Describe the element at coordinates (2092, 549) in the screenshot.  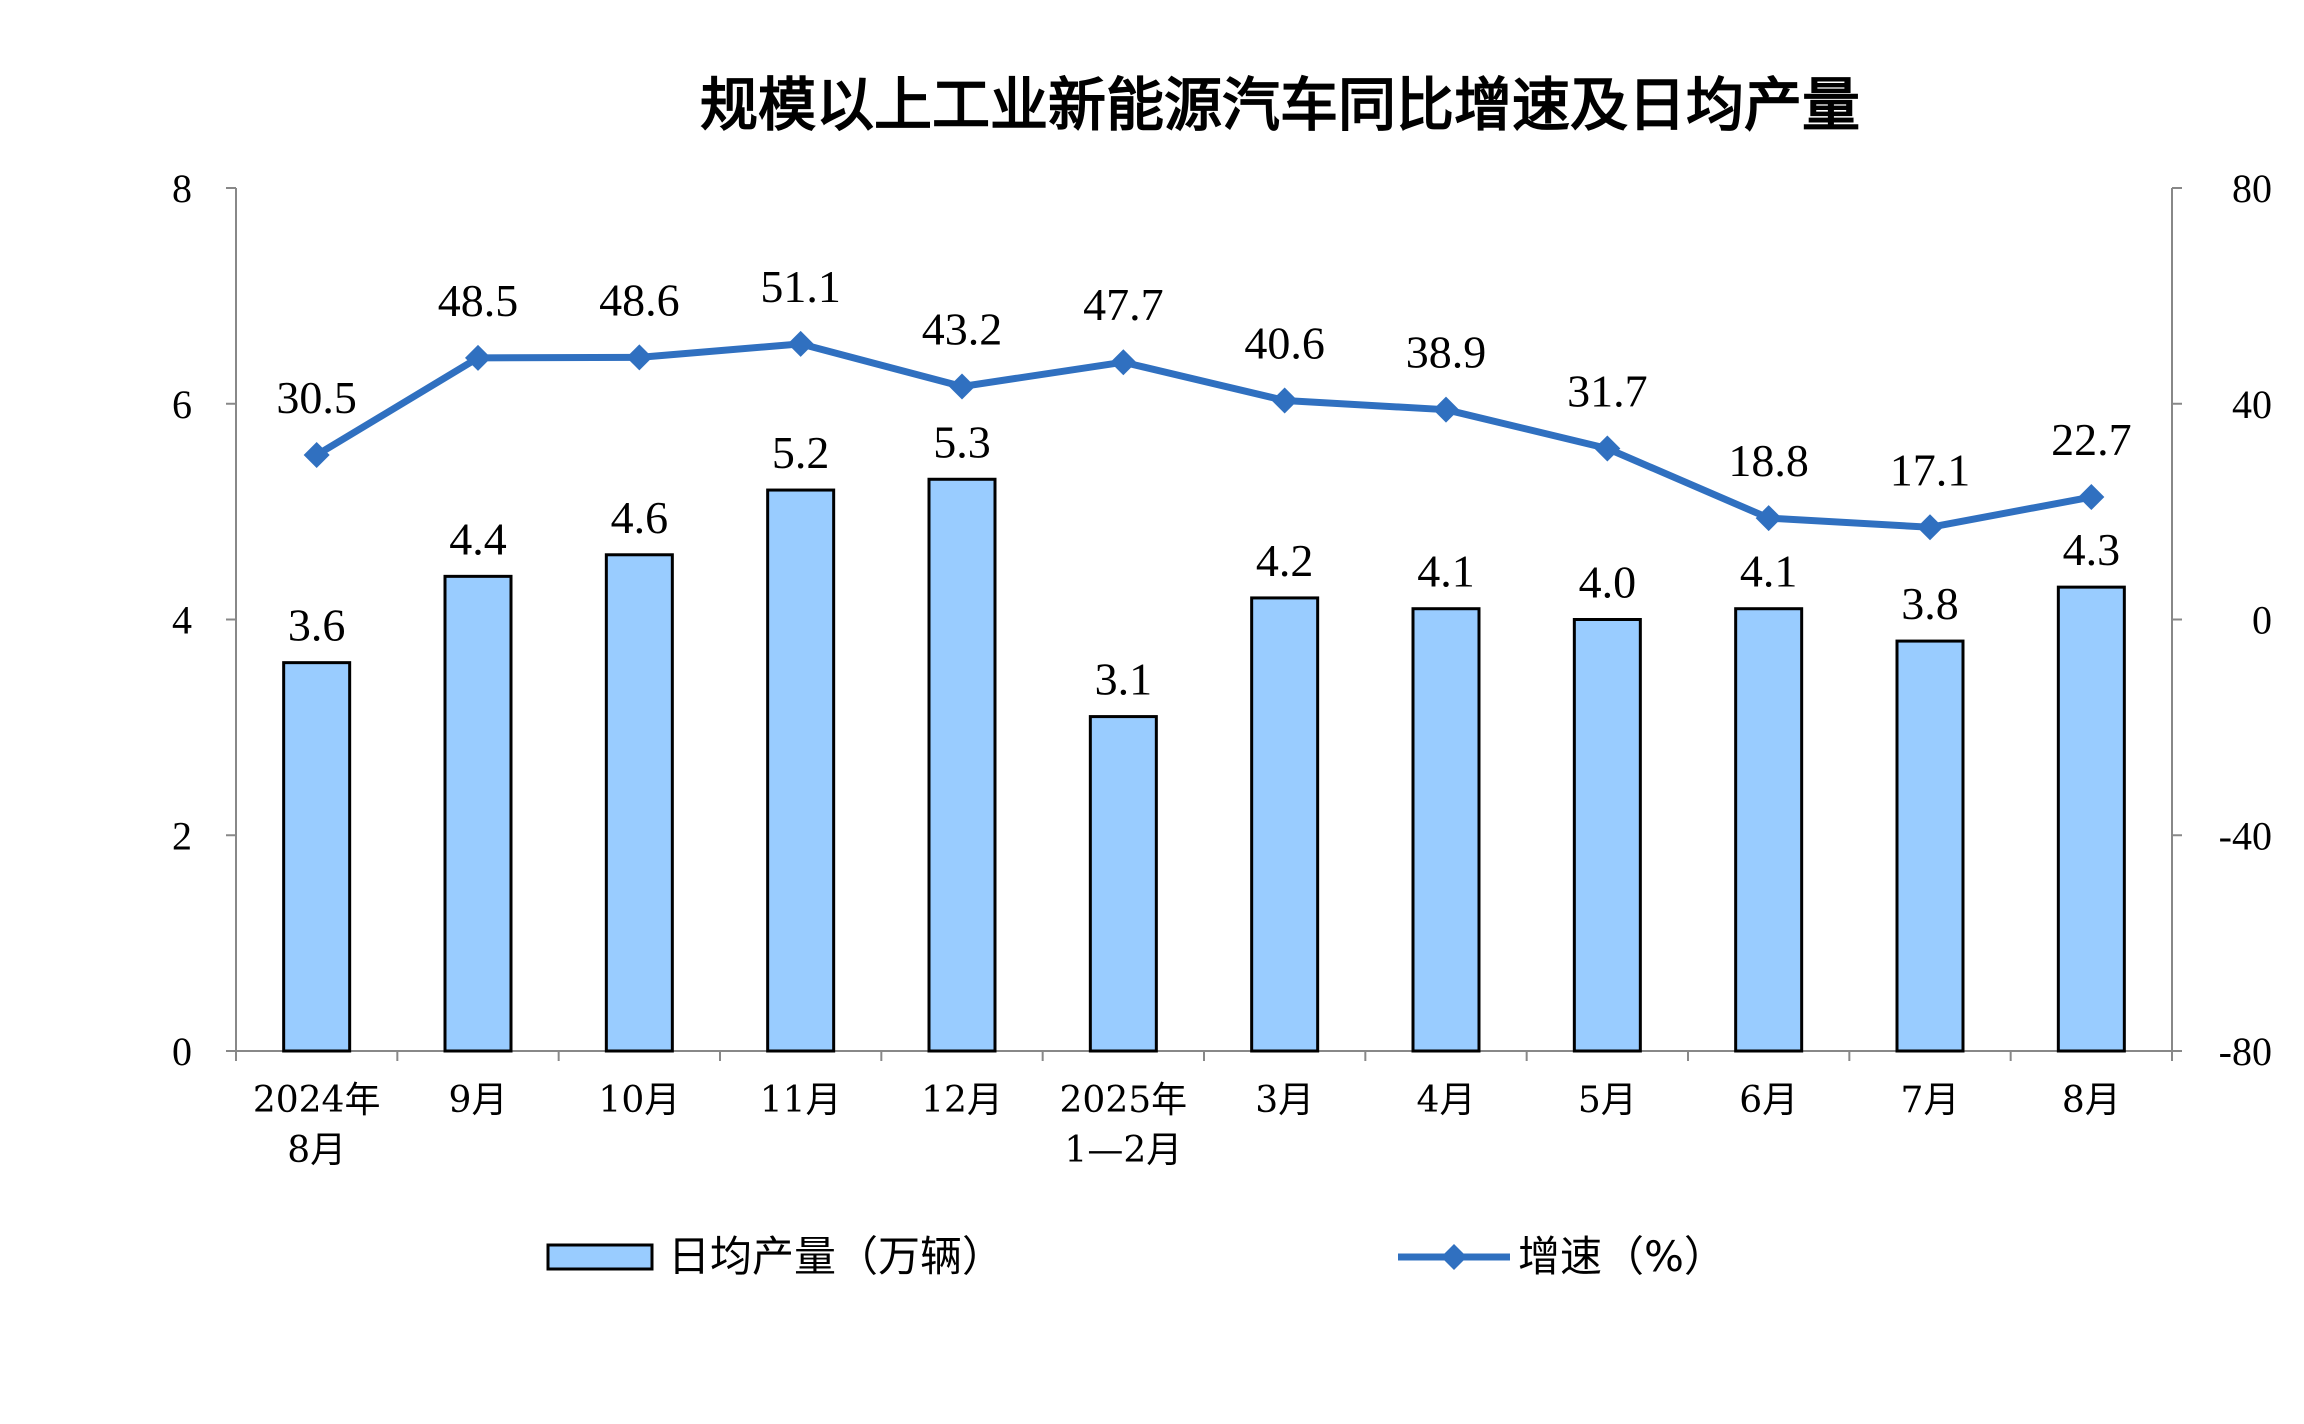
I see `bar-data-label: 4.3` at that location.